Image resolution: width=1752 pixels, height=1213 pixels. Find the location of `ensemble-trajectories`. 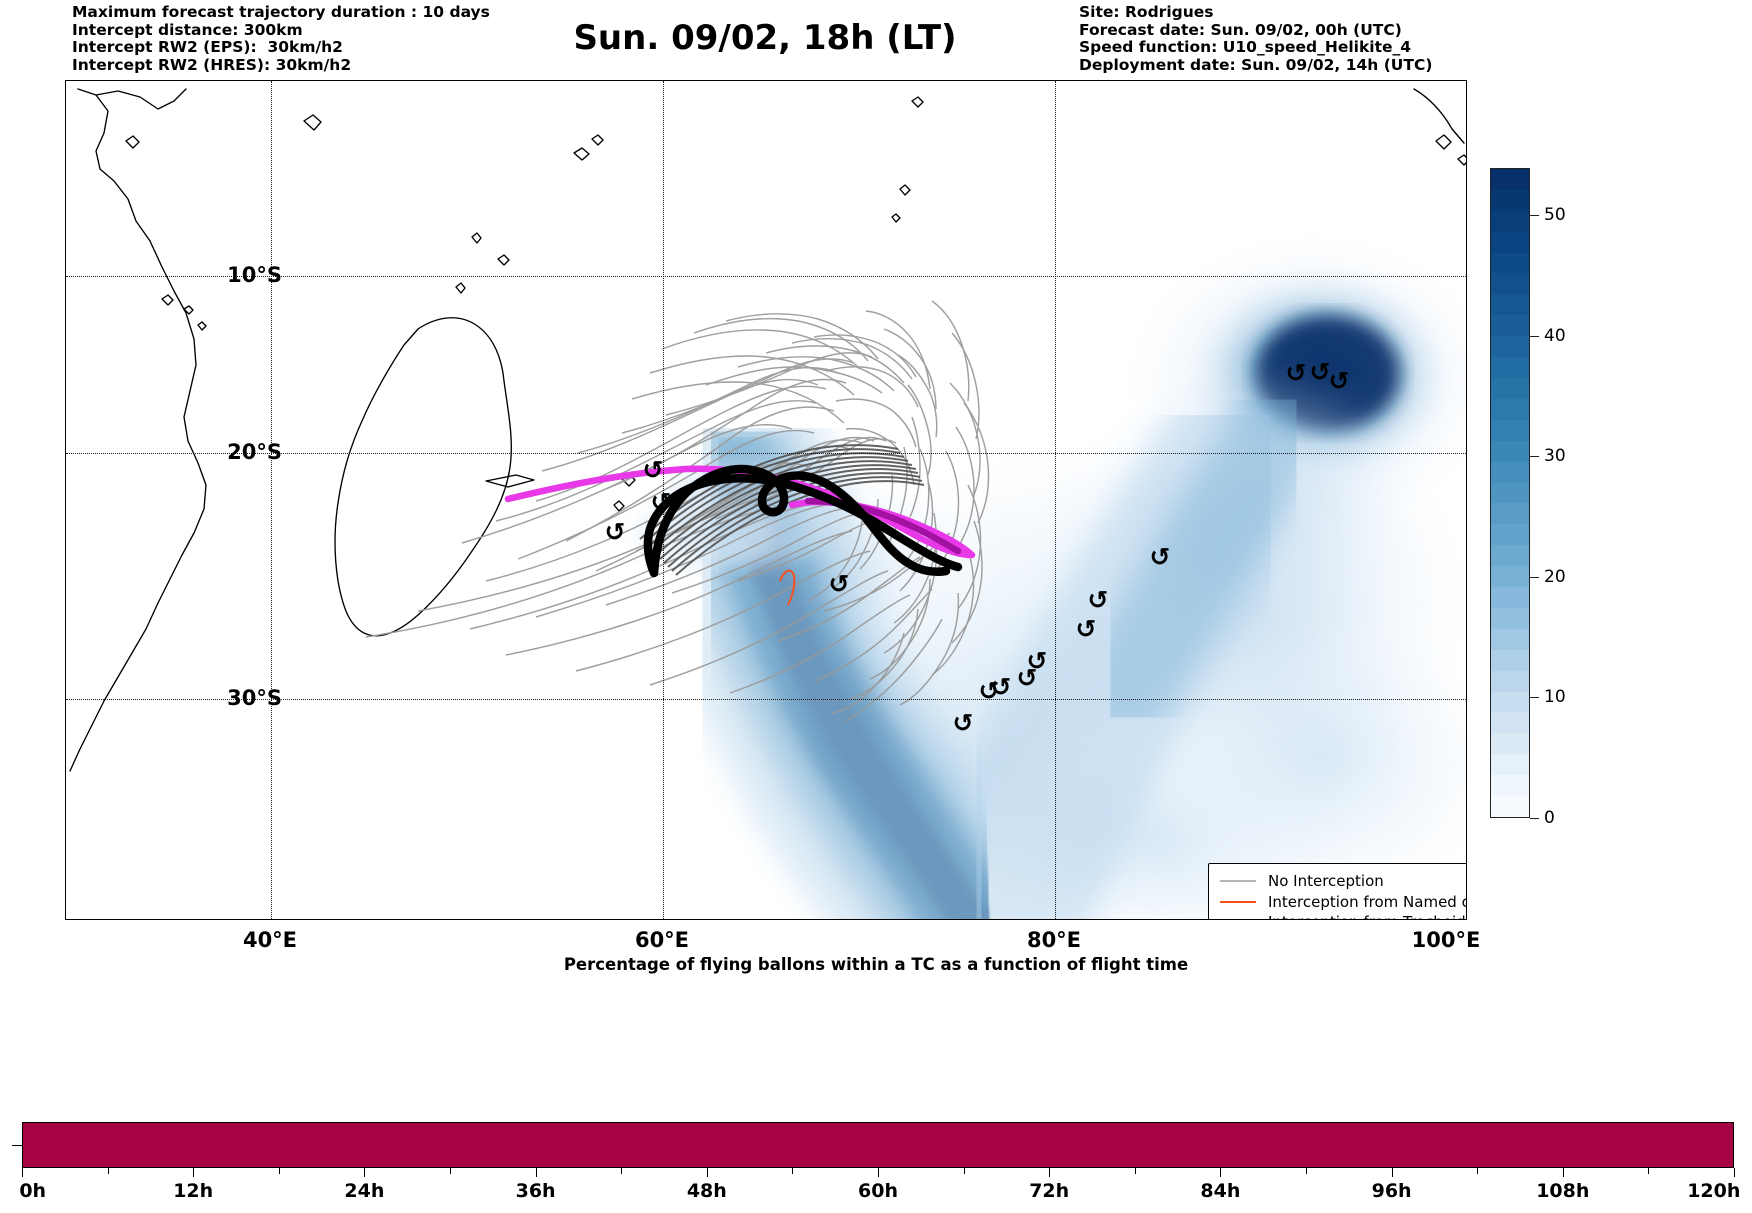

ensemble-trajectories is located at coordinates (677, 511).